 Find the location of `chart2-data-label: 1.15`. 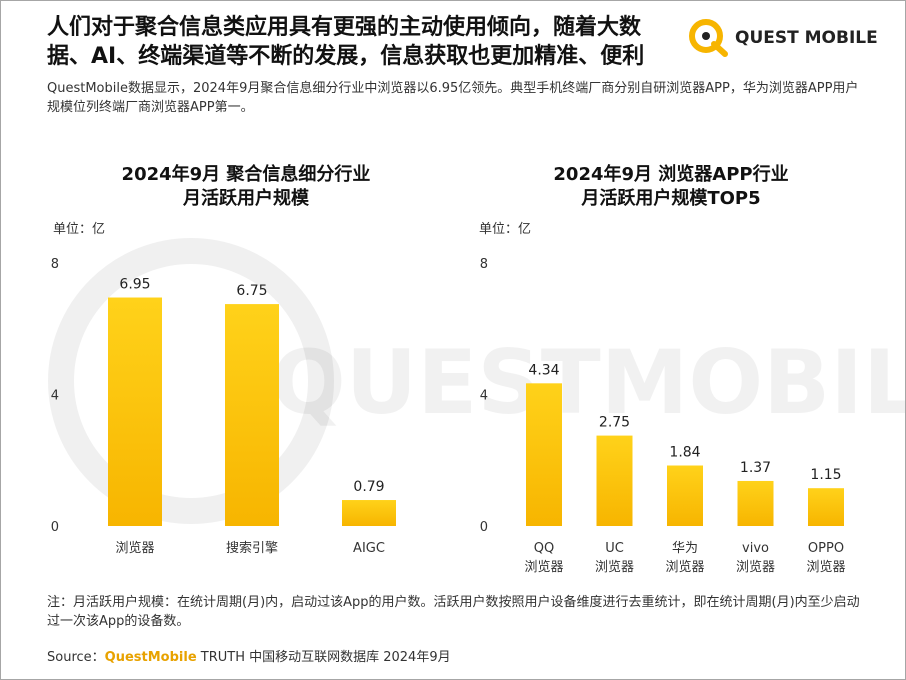

chart2-data-label: 1.15 is located at coordinates (825, 475).